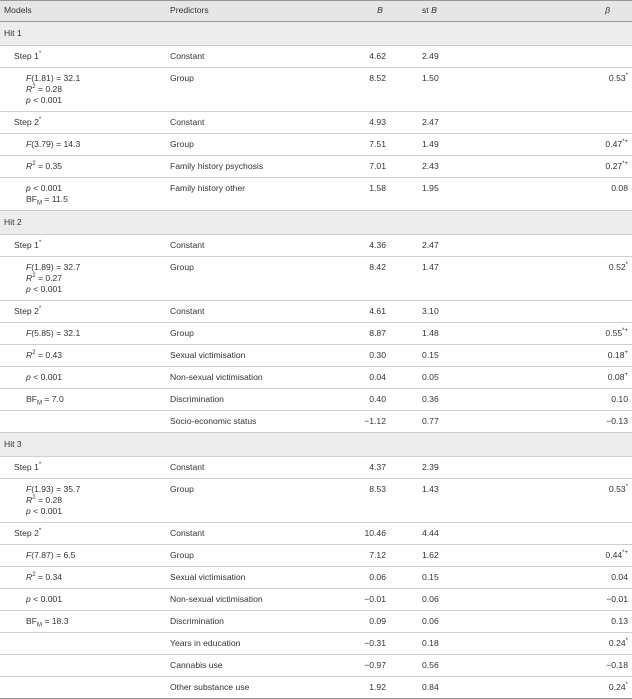 This screenshot has width=632, height=699. What do you see at coordinates (13, 222) in the screenshot?
I see `section-title: Hit 2` at bounding box center [13, 222].